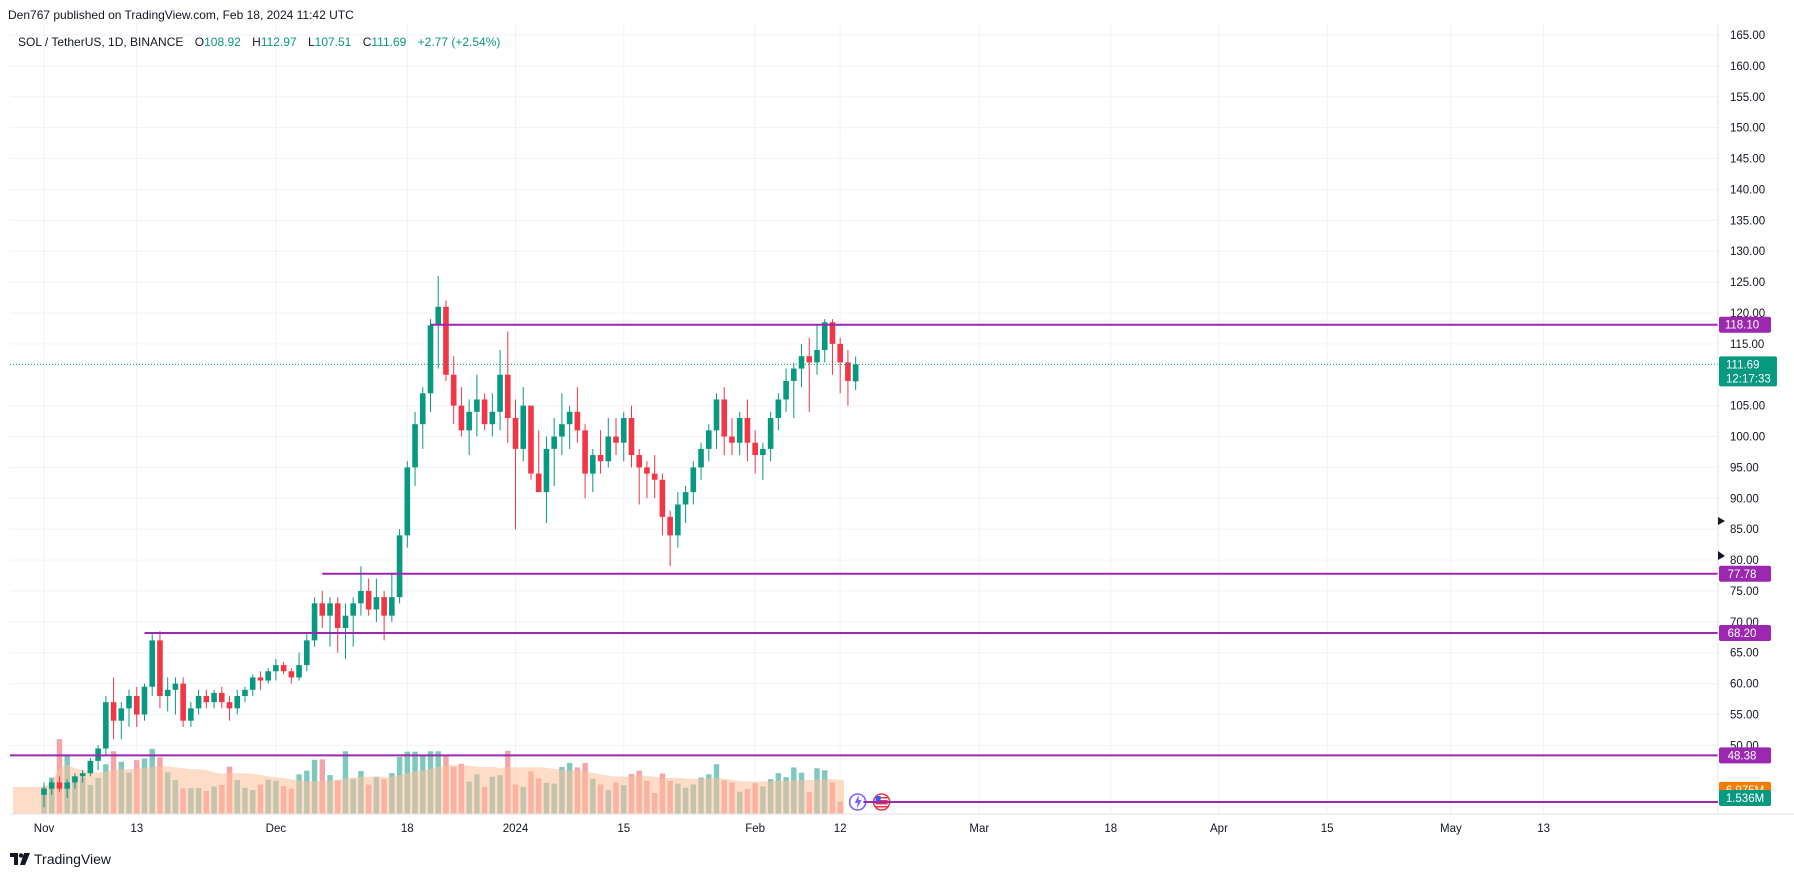  I want to click on time-tick-label: 2024, so click(516, 829).